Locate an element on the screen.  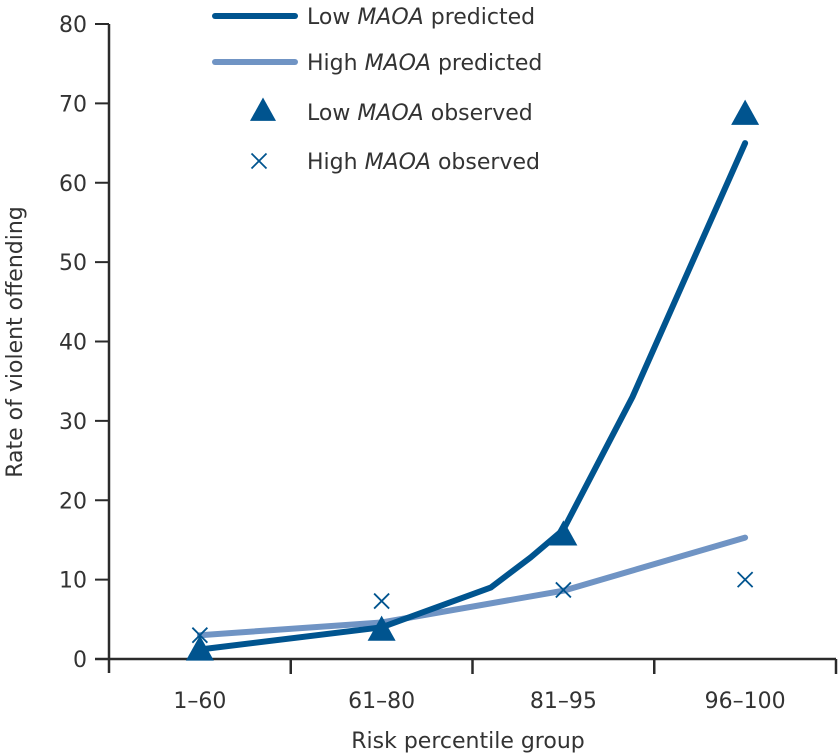
legend-label: High MAOA predicted is located at coordinates (424, 63).